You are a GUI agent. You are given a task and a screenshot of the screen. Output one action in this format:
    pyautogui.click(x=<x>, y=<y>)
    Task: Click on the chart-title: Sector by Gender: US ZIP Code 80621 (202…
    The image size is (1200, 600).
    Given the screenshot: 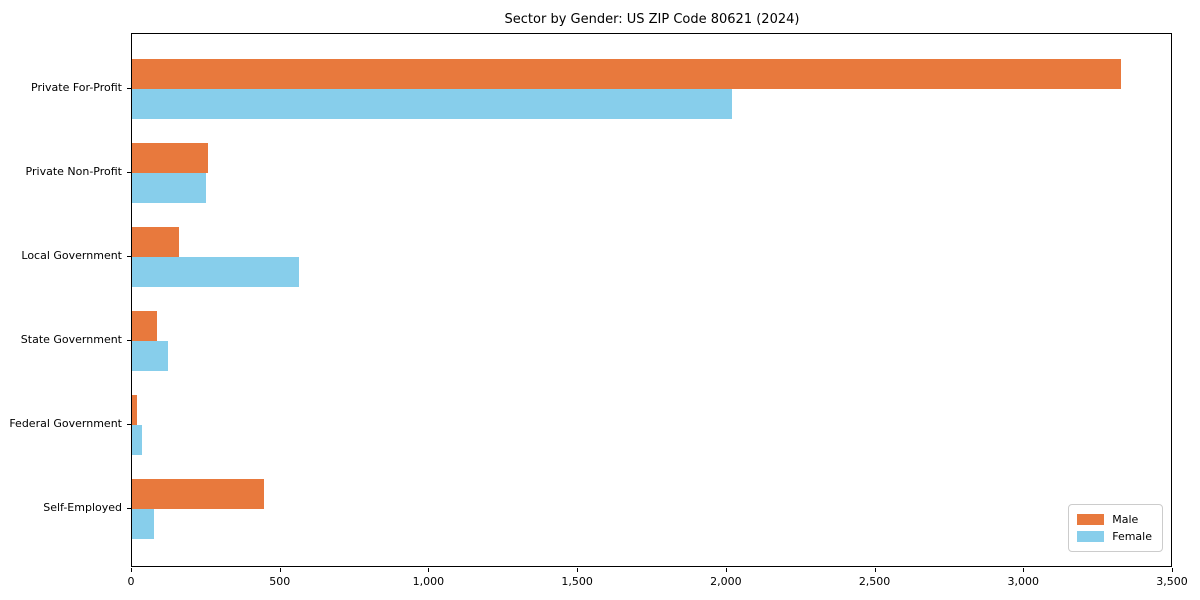 What is the action you would take?
    pyautogui.click(x=652, y=19)
    